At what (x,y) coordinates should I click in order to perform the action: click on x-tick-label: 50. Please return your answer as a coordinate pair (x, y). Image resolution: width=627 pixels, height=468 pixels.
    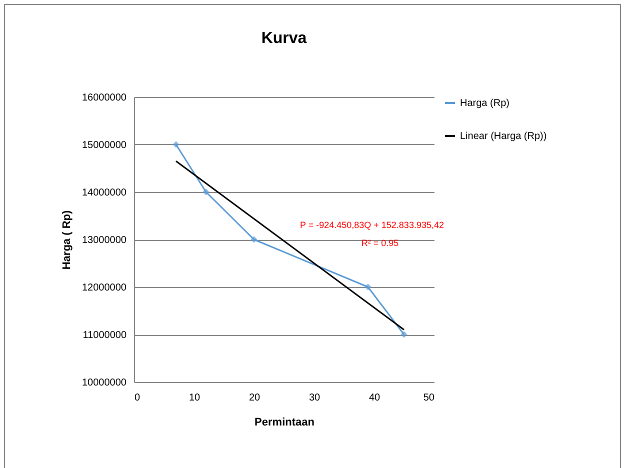
    Looking at the image, I should click on (429, 398).